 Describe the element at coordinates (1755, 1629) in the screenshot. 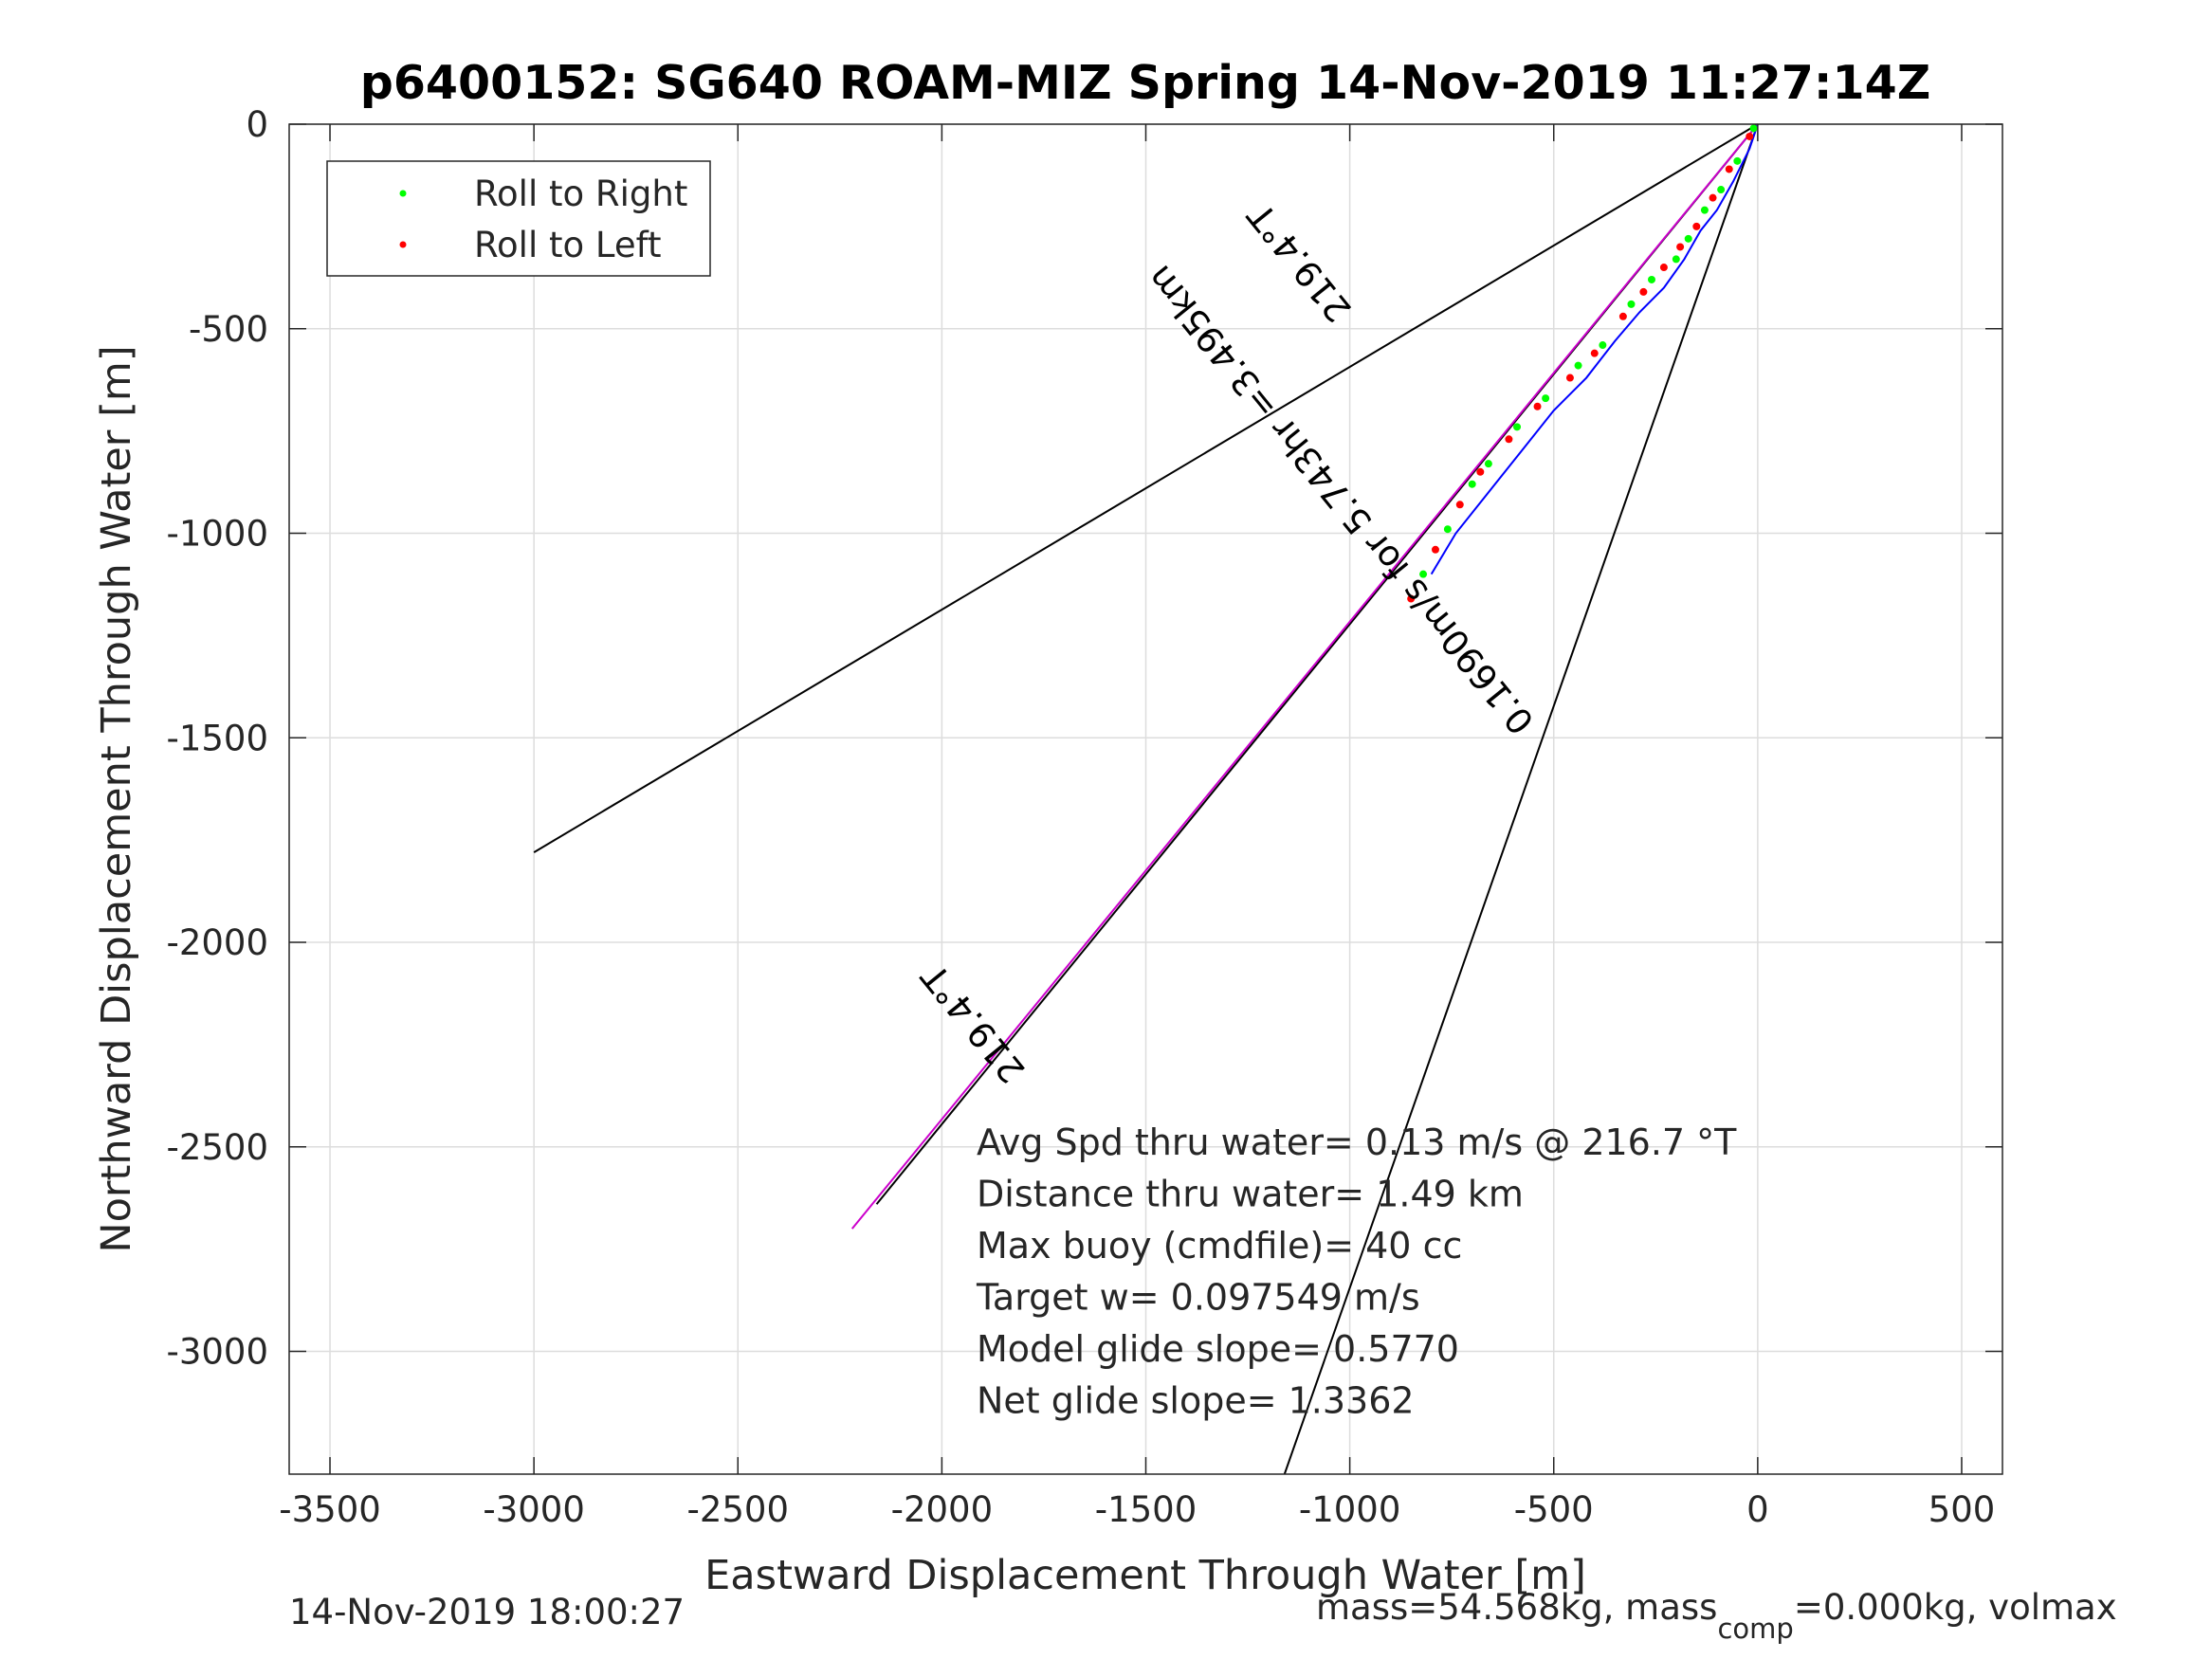

I see `footer-mass-sub: comp` at that location.